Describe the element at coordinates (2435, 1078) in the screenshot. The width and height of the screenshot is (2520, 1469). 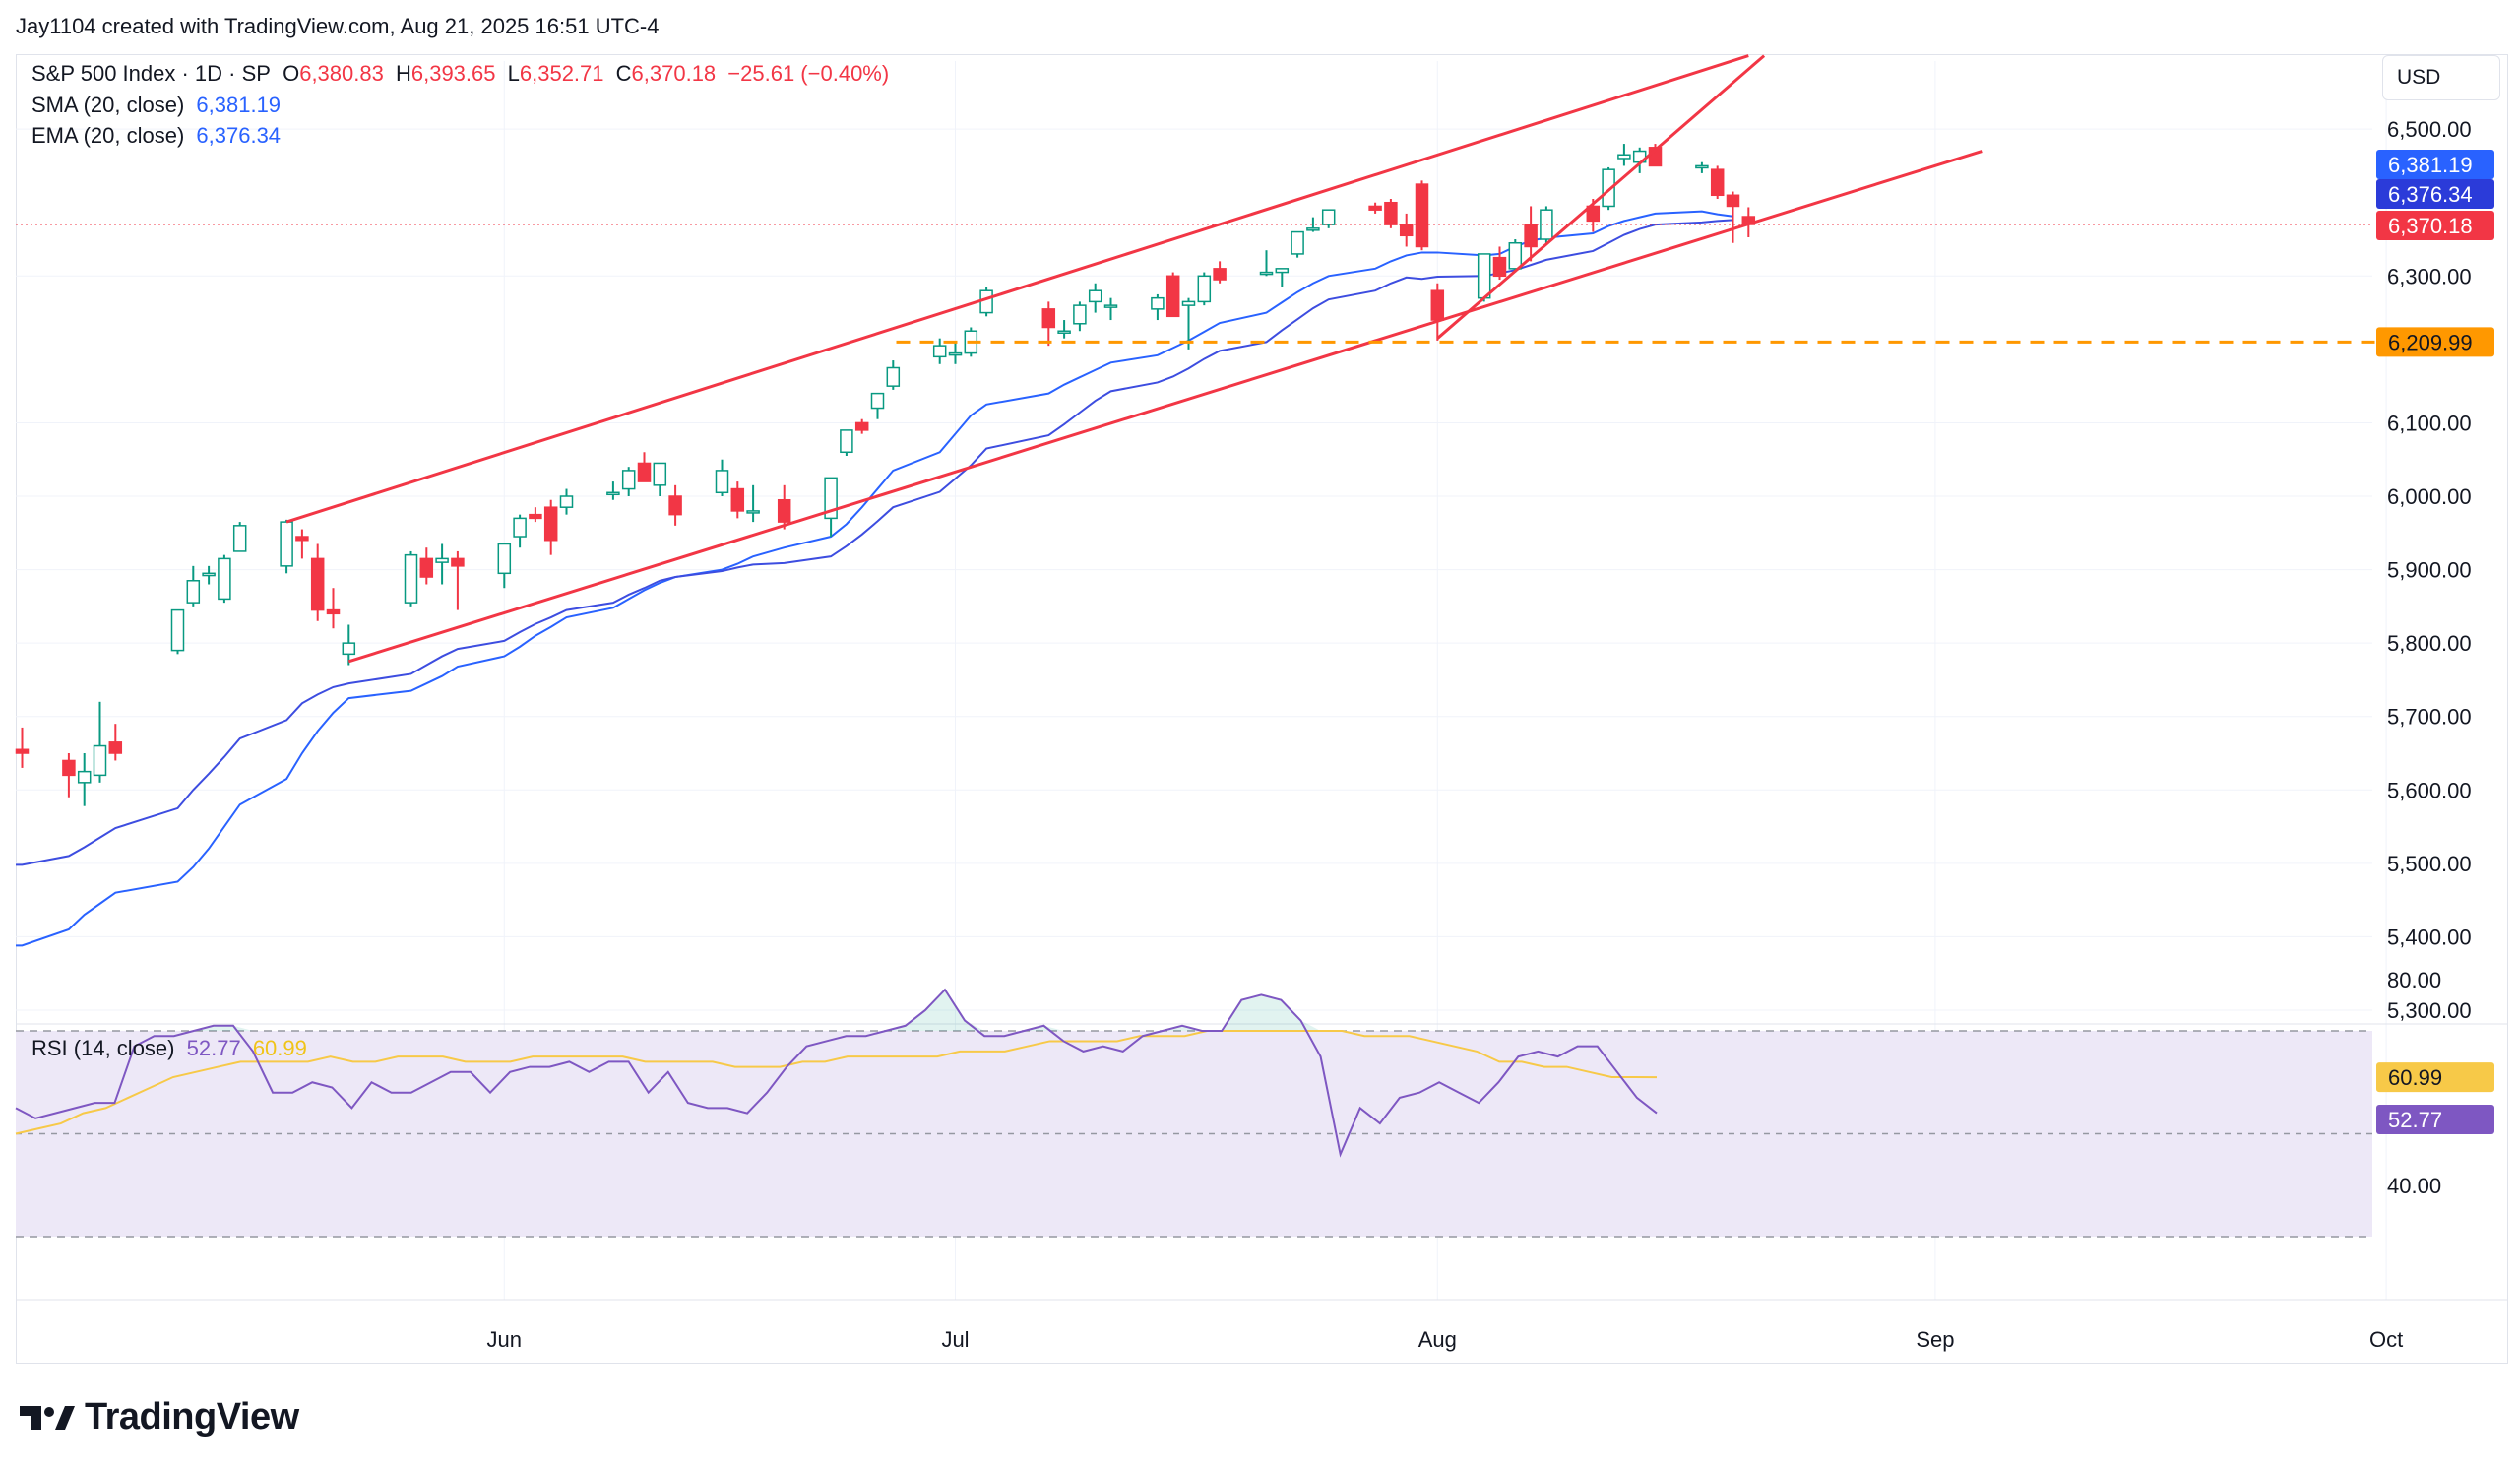
I see `rsi-ma-price-label: 60.99` at that location.